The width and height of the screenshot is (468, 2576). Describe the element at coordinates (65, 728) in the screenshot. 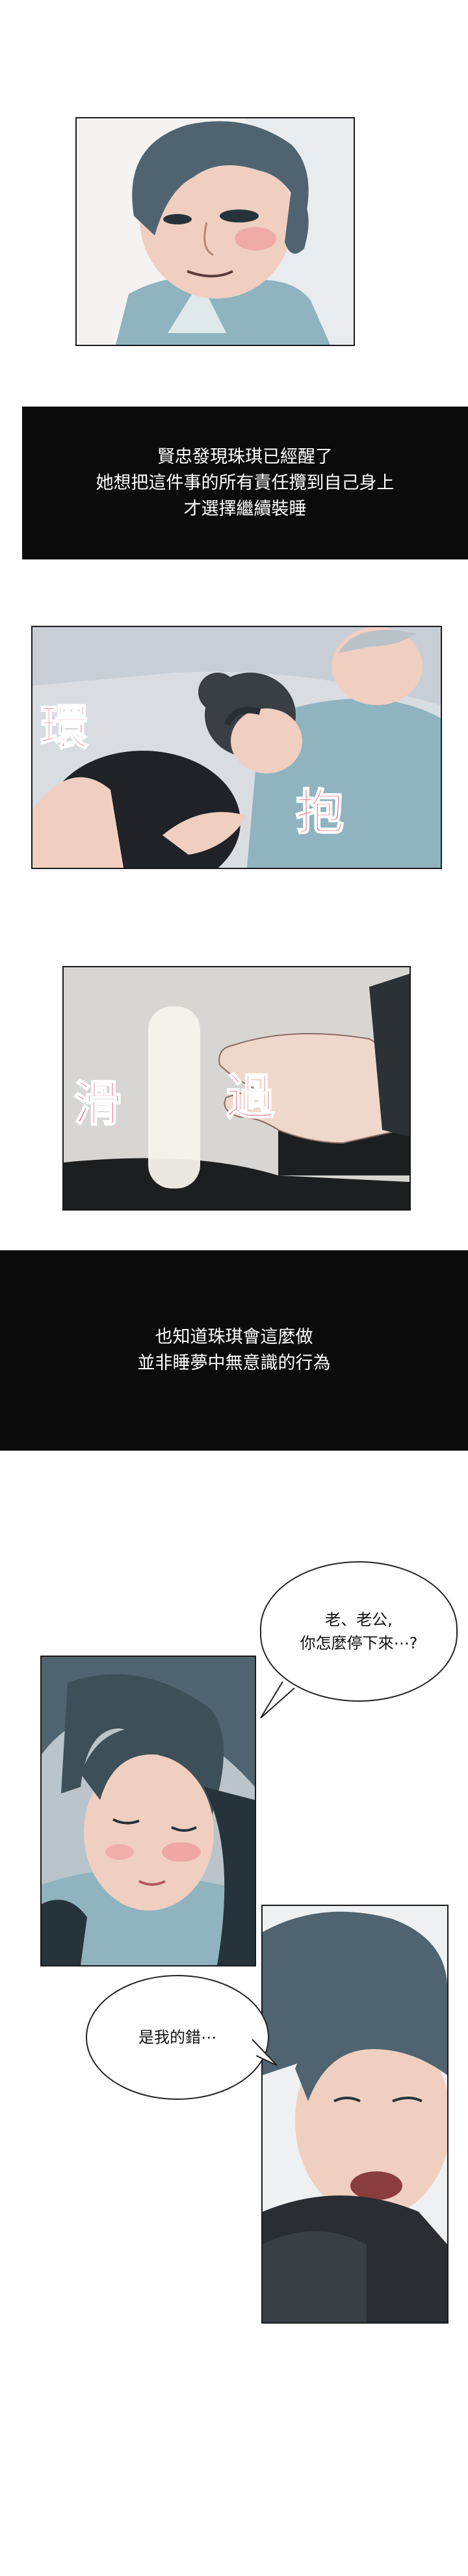

I see `sfx-hug-left: 環` at that location.